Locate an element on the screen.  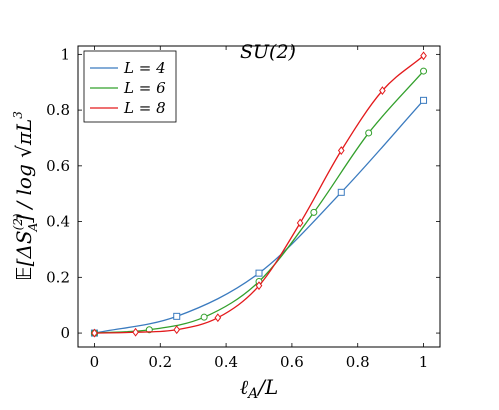
y-axis-label: 𝔼[ΔS(2)A] / log √πL3 is located at coordinates (25, 196).